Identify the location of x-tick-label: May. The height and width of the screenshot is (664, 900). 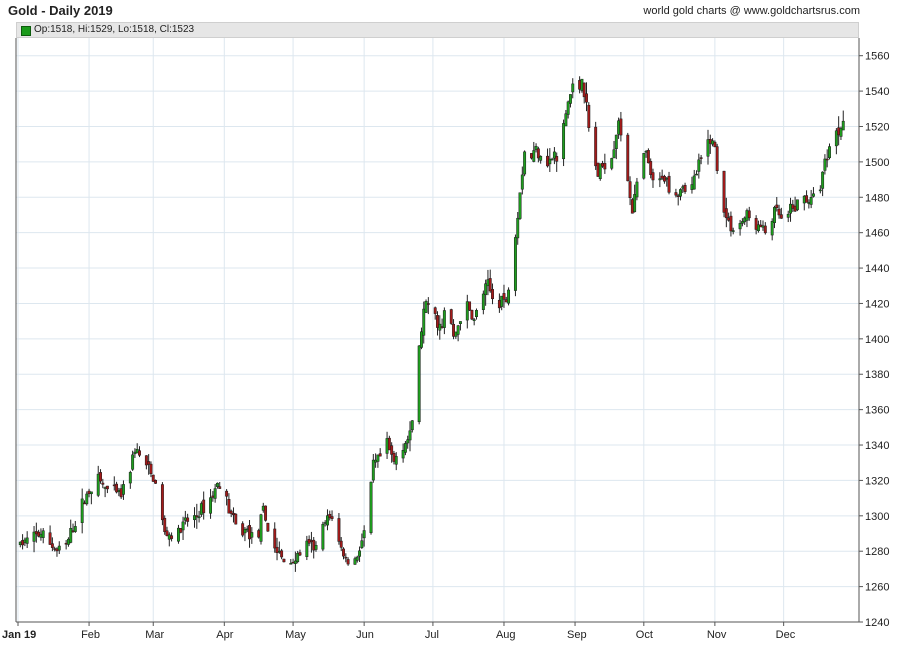
(295, 635).